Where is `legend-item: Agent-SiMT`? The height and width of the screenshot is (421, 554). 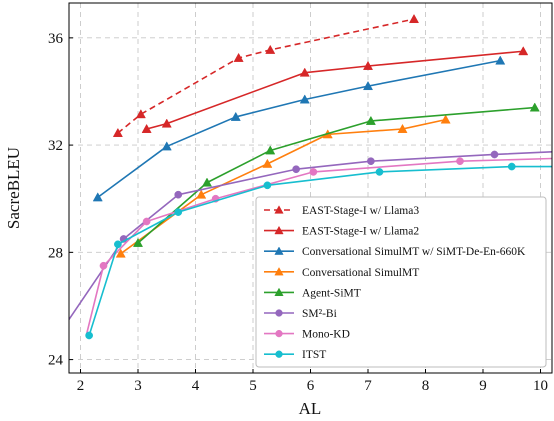 legend-item: Agent-SiMT is located at coordinates (312, 293).